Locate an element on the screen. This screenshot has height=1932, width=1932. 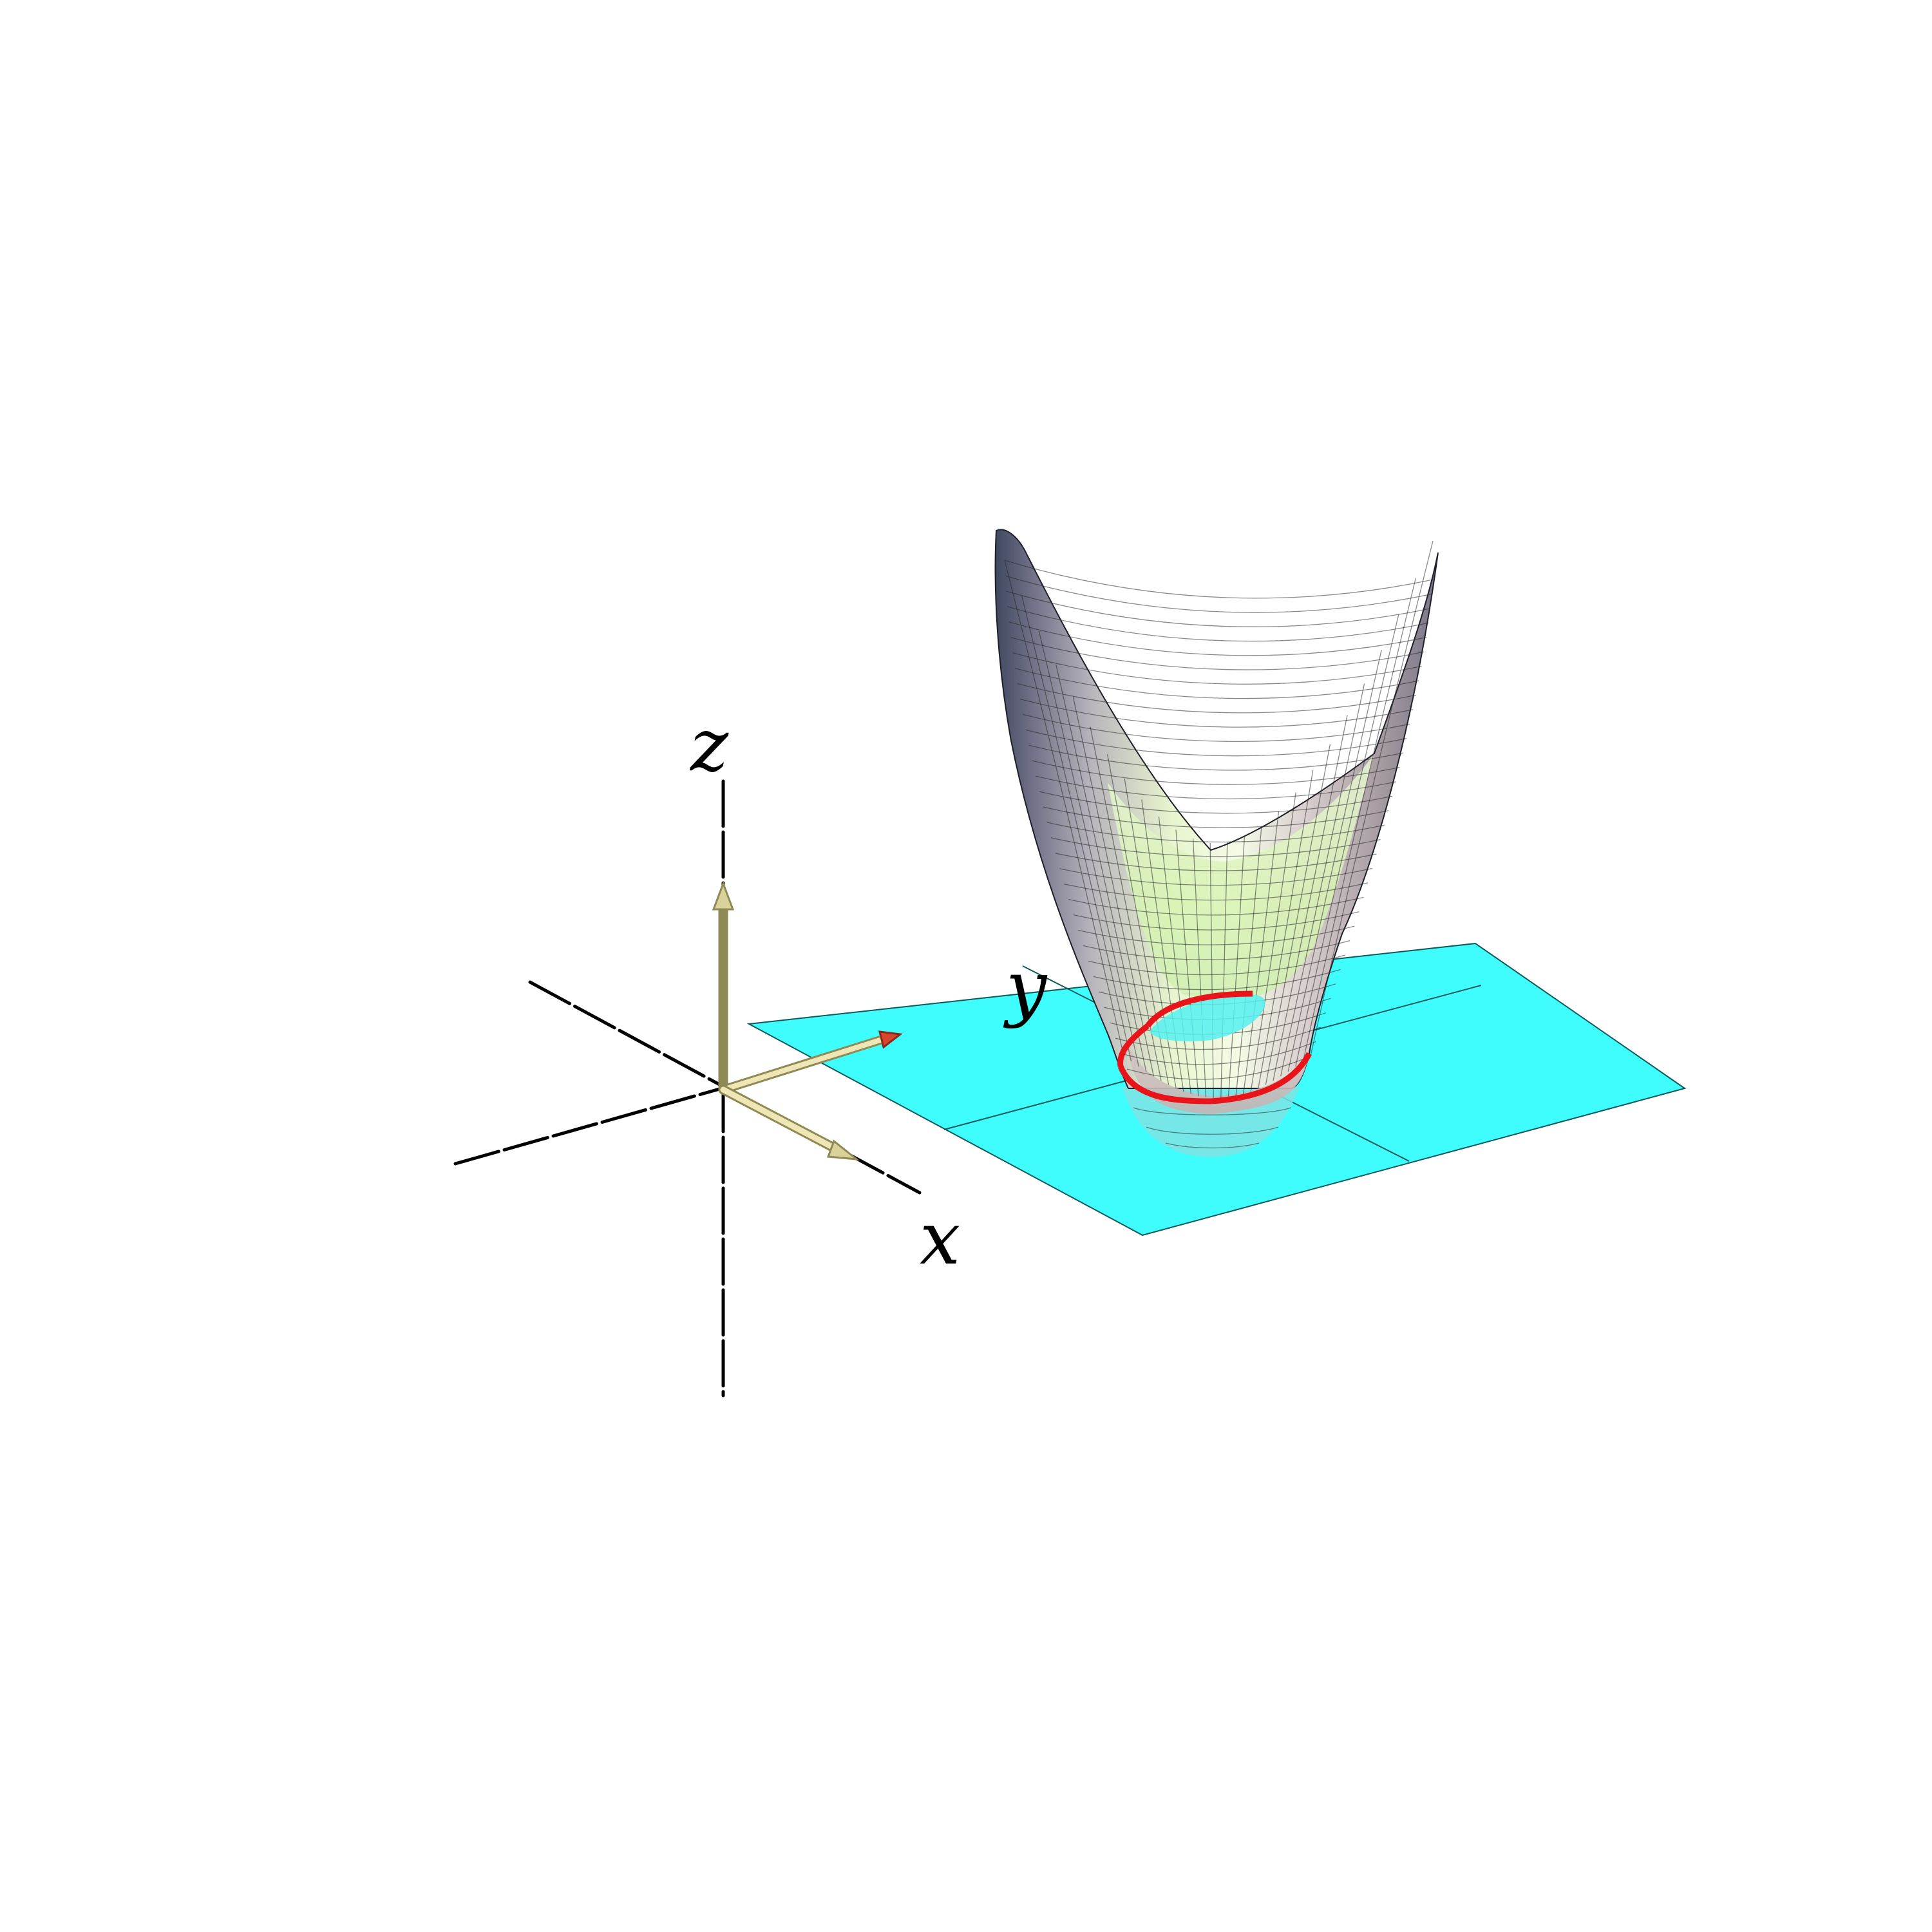
intersection-curve is located at coordinates (1214, 1047).